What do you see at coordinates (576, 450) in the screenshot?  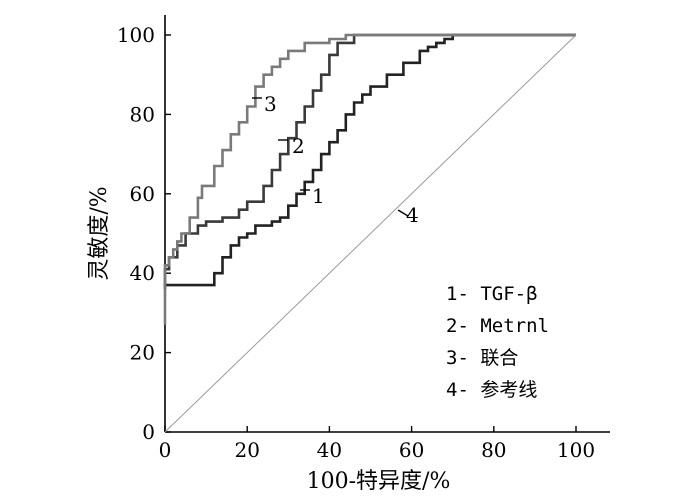 I see `x-tick-label: 100` at bounding box center [576, 450].